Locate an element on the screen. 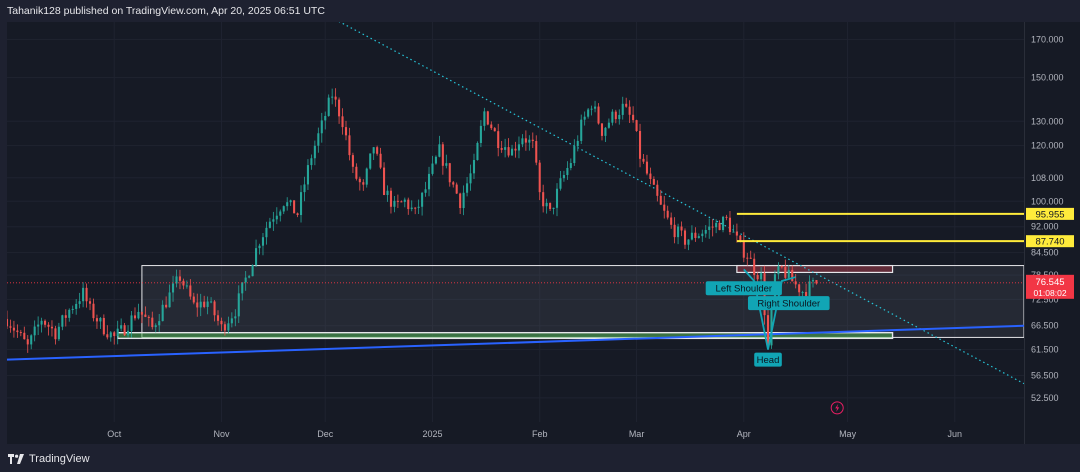 This screenshot has width=1080, height=472. annotation-right-shoulder: Right Shoulder is located at coordinates (788, 303).